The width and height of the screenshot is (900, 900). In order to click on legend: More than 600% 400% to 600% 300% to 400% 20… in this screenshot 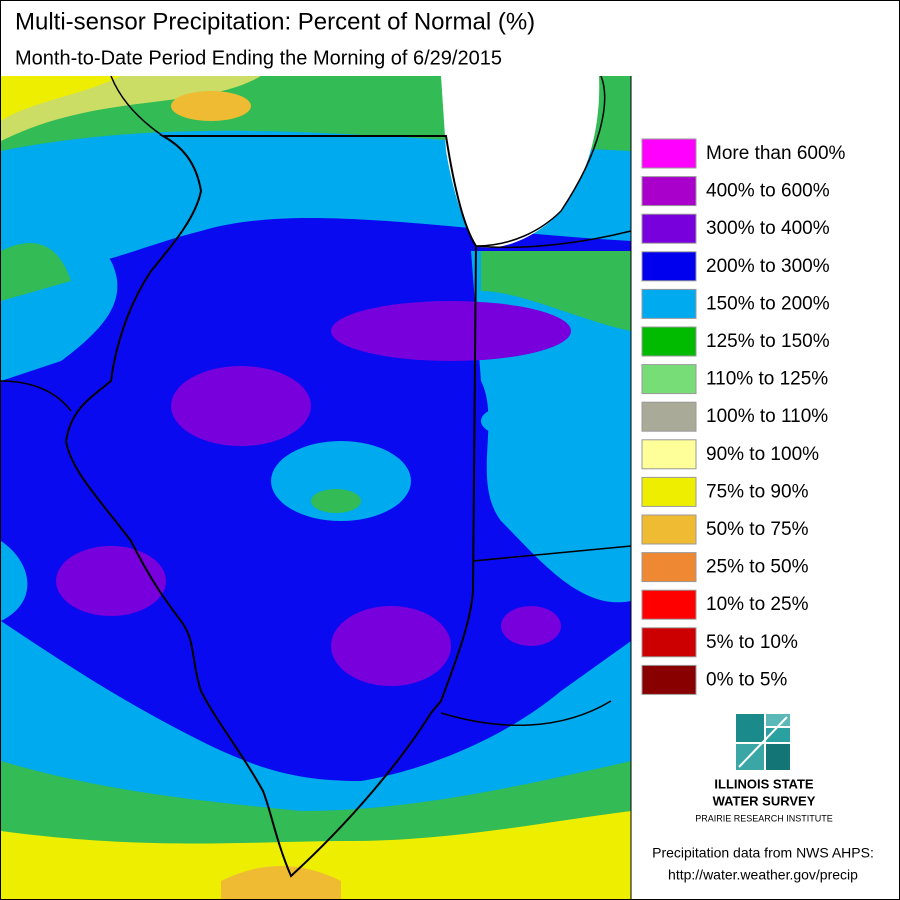, I will do `click(743, 416)`.